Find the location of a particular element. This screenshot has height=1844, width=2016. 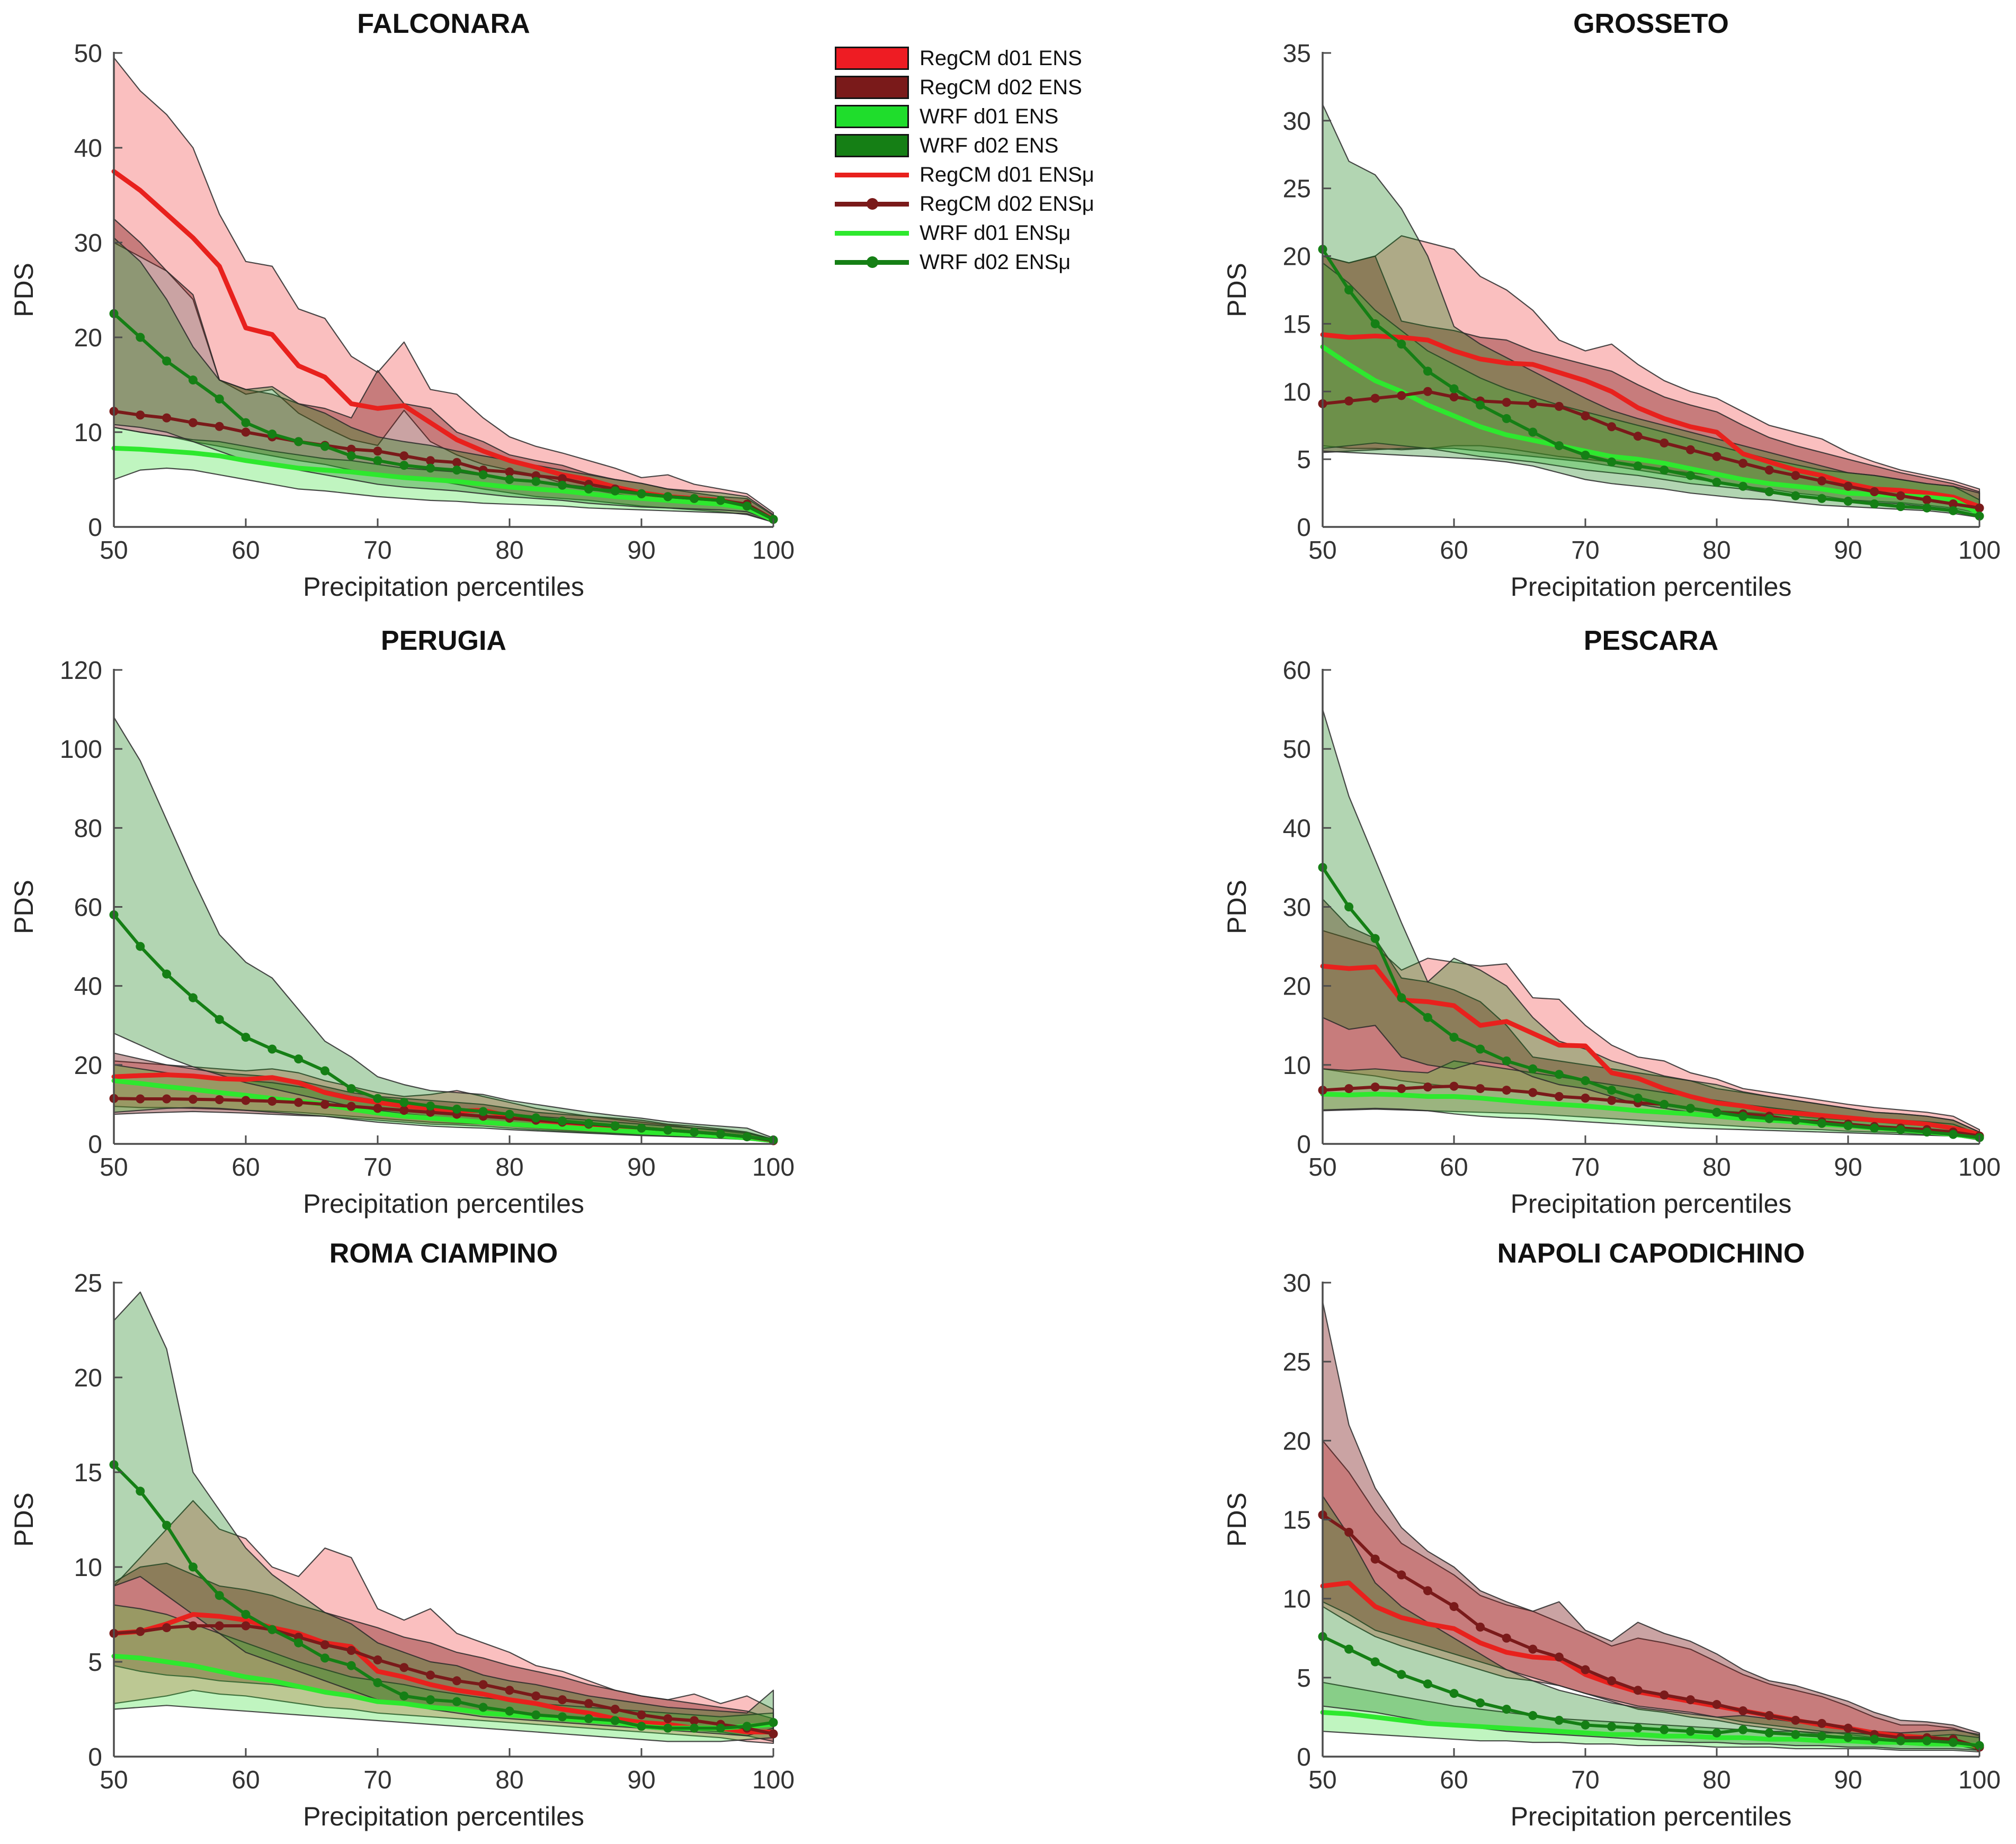

legend-line-icon is located at coordinates (872, 175).